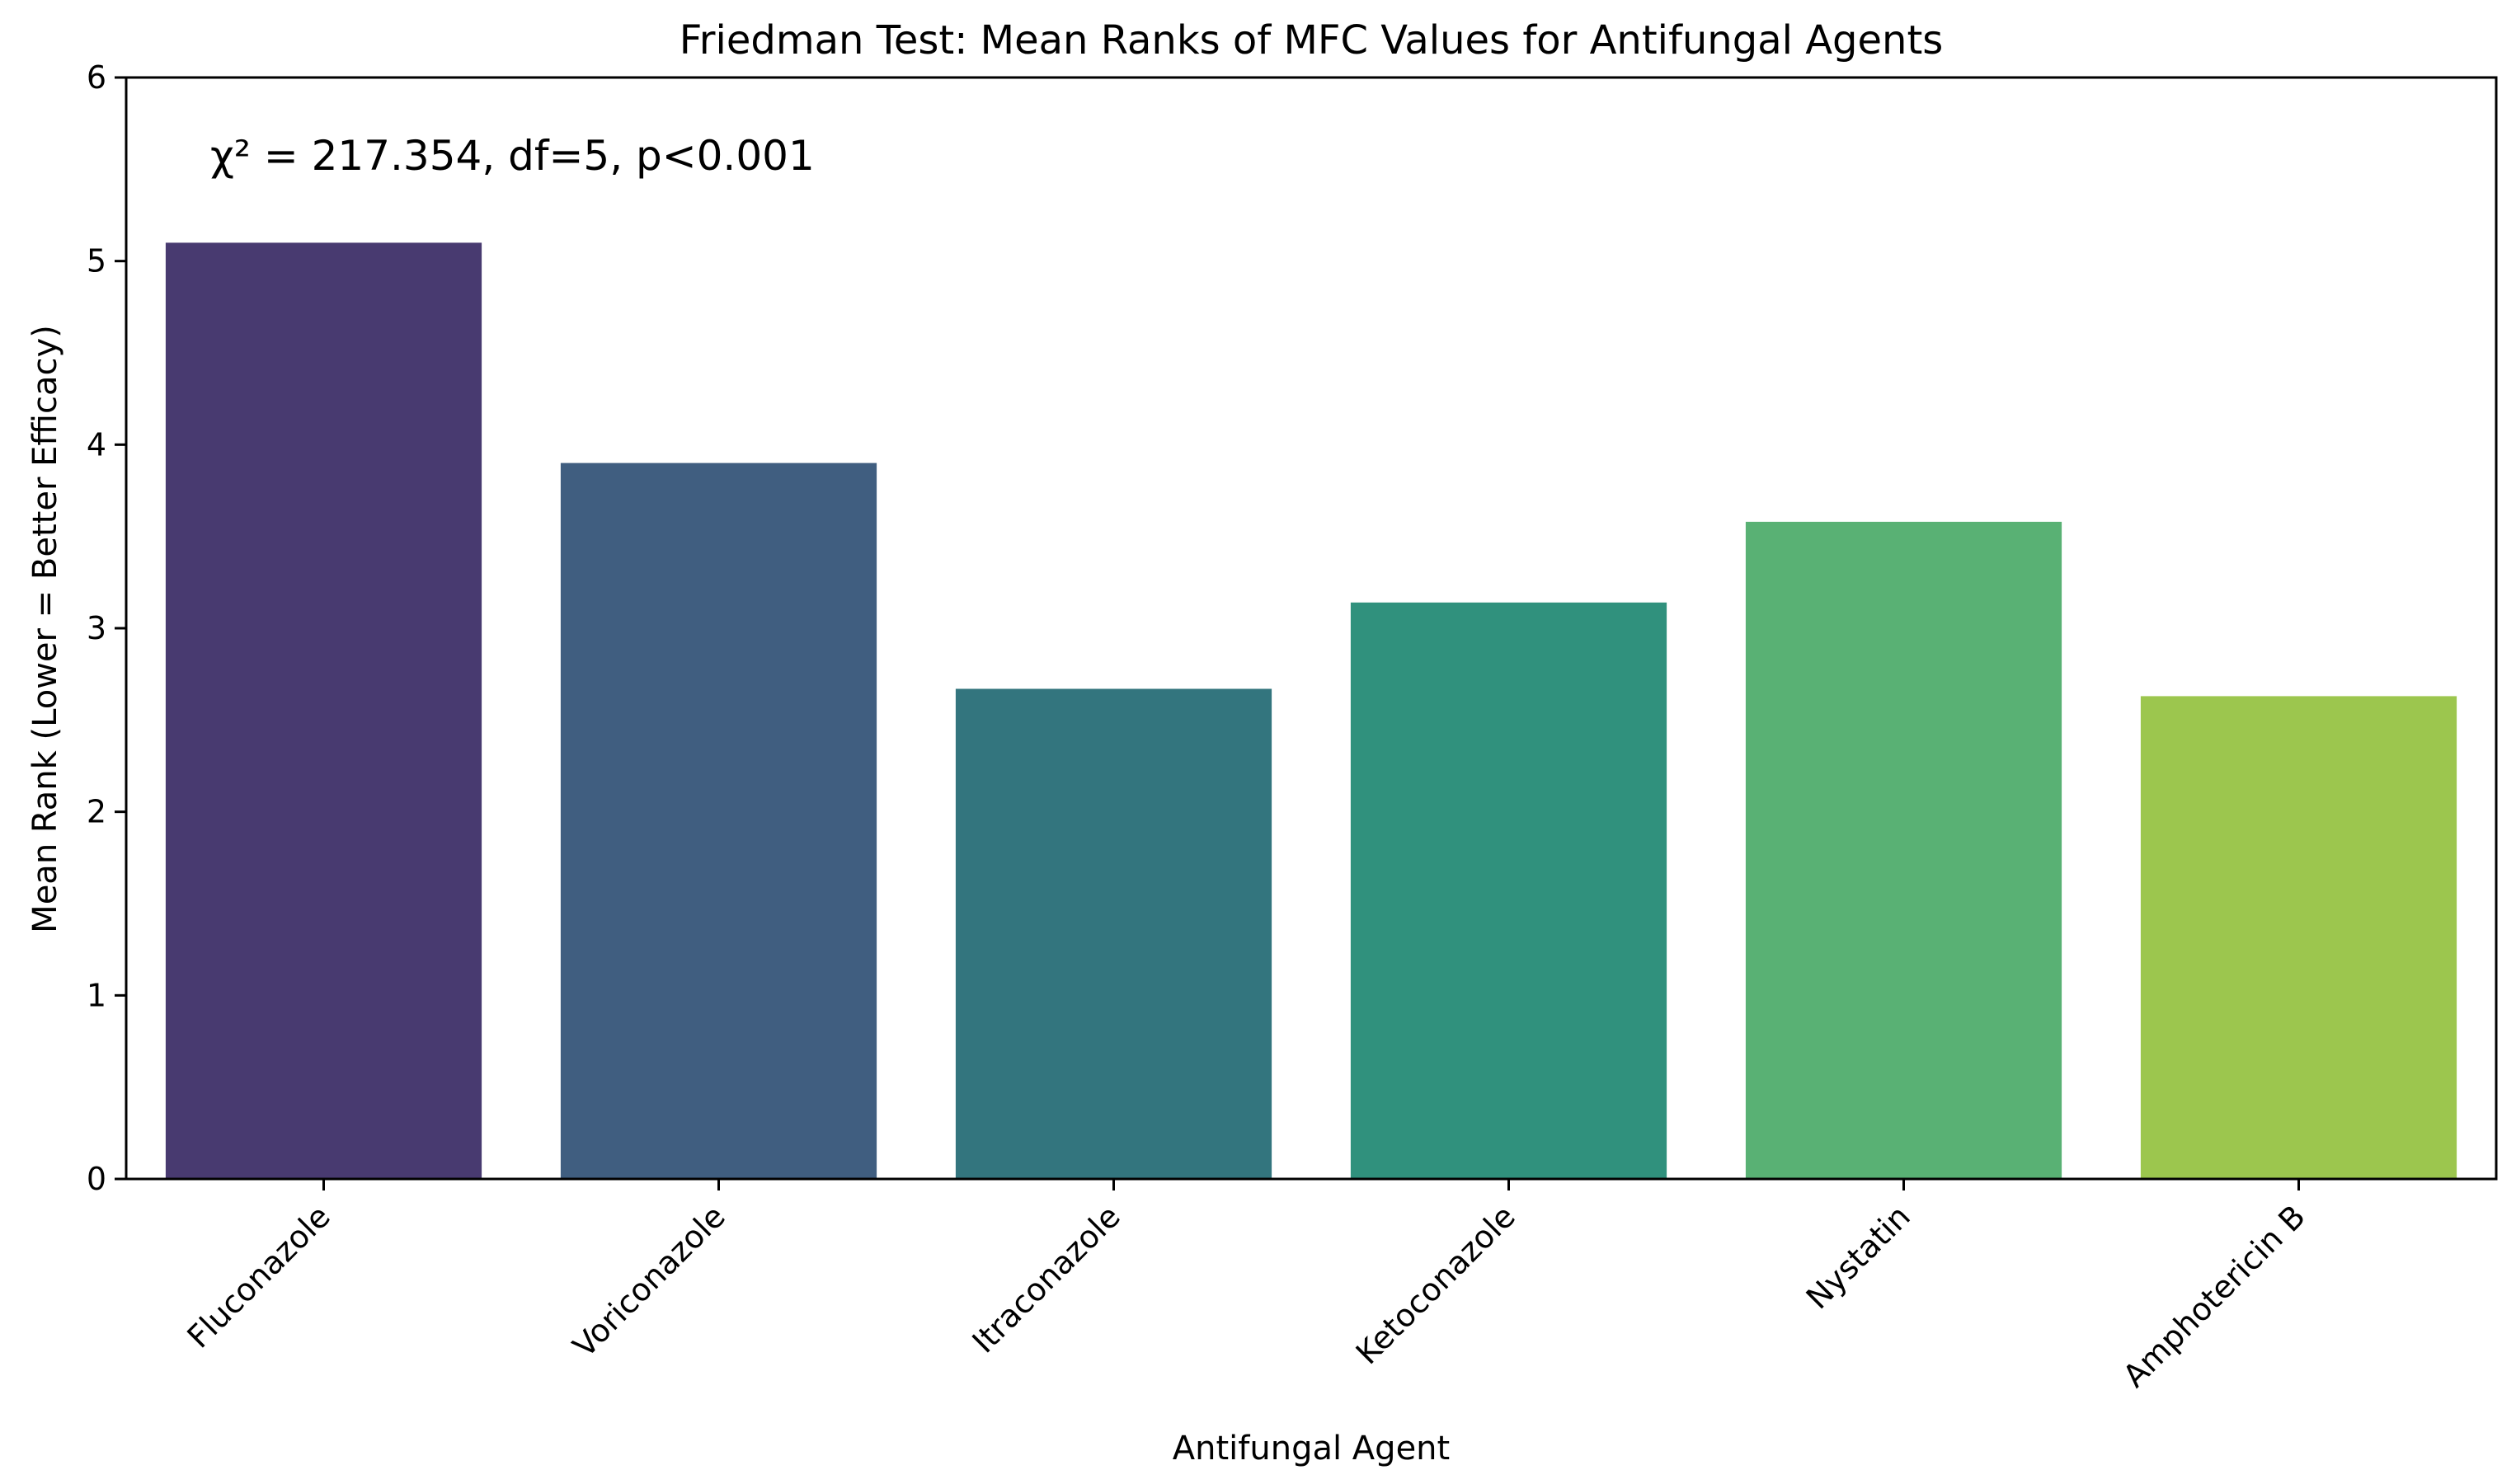  I want to click on x-tick-label: Fluconazole, so click(259, 1276).